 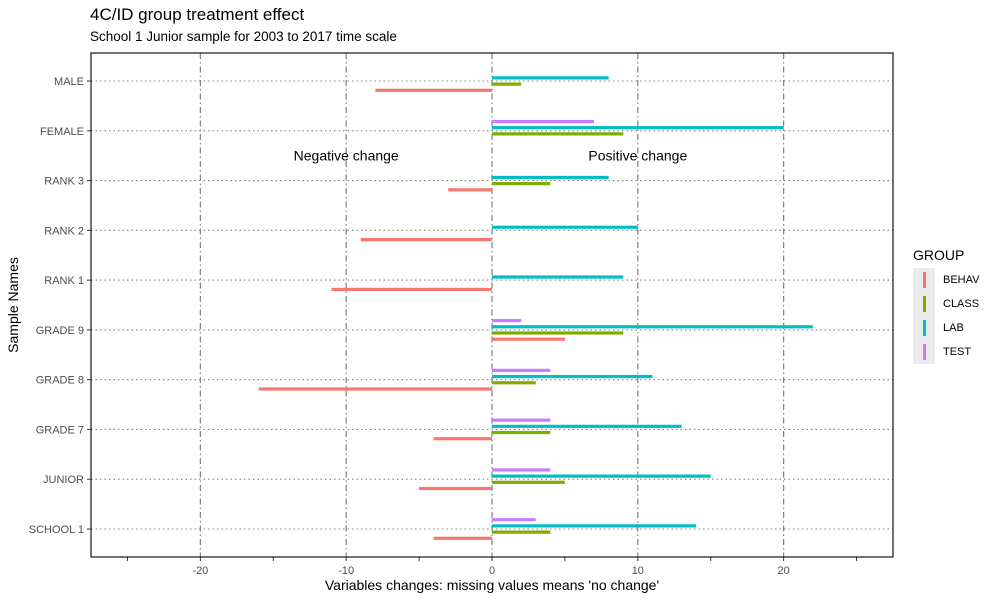 I want to click on y-tick-label: RANK 3, so click(x=64, y=182).